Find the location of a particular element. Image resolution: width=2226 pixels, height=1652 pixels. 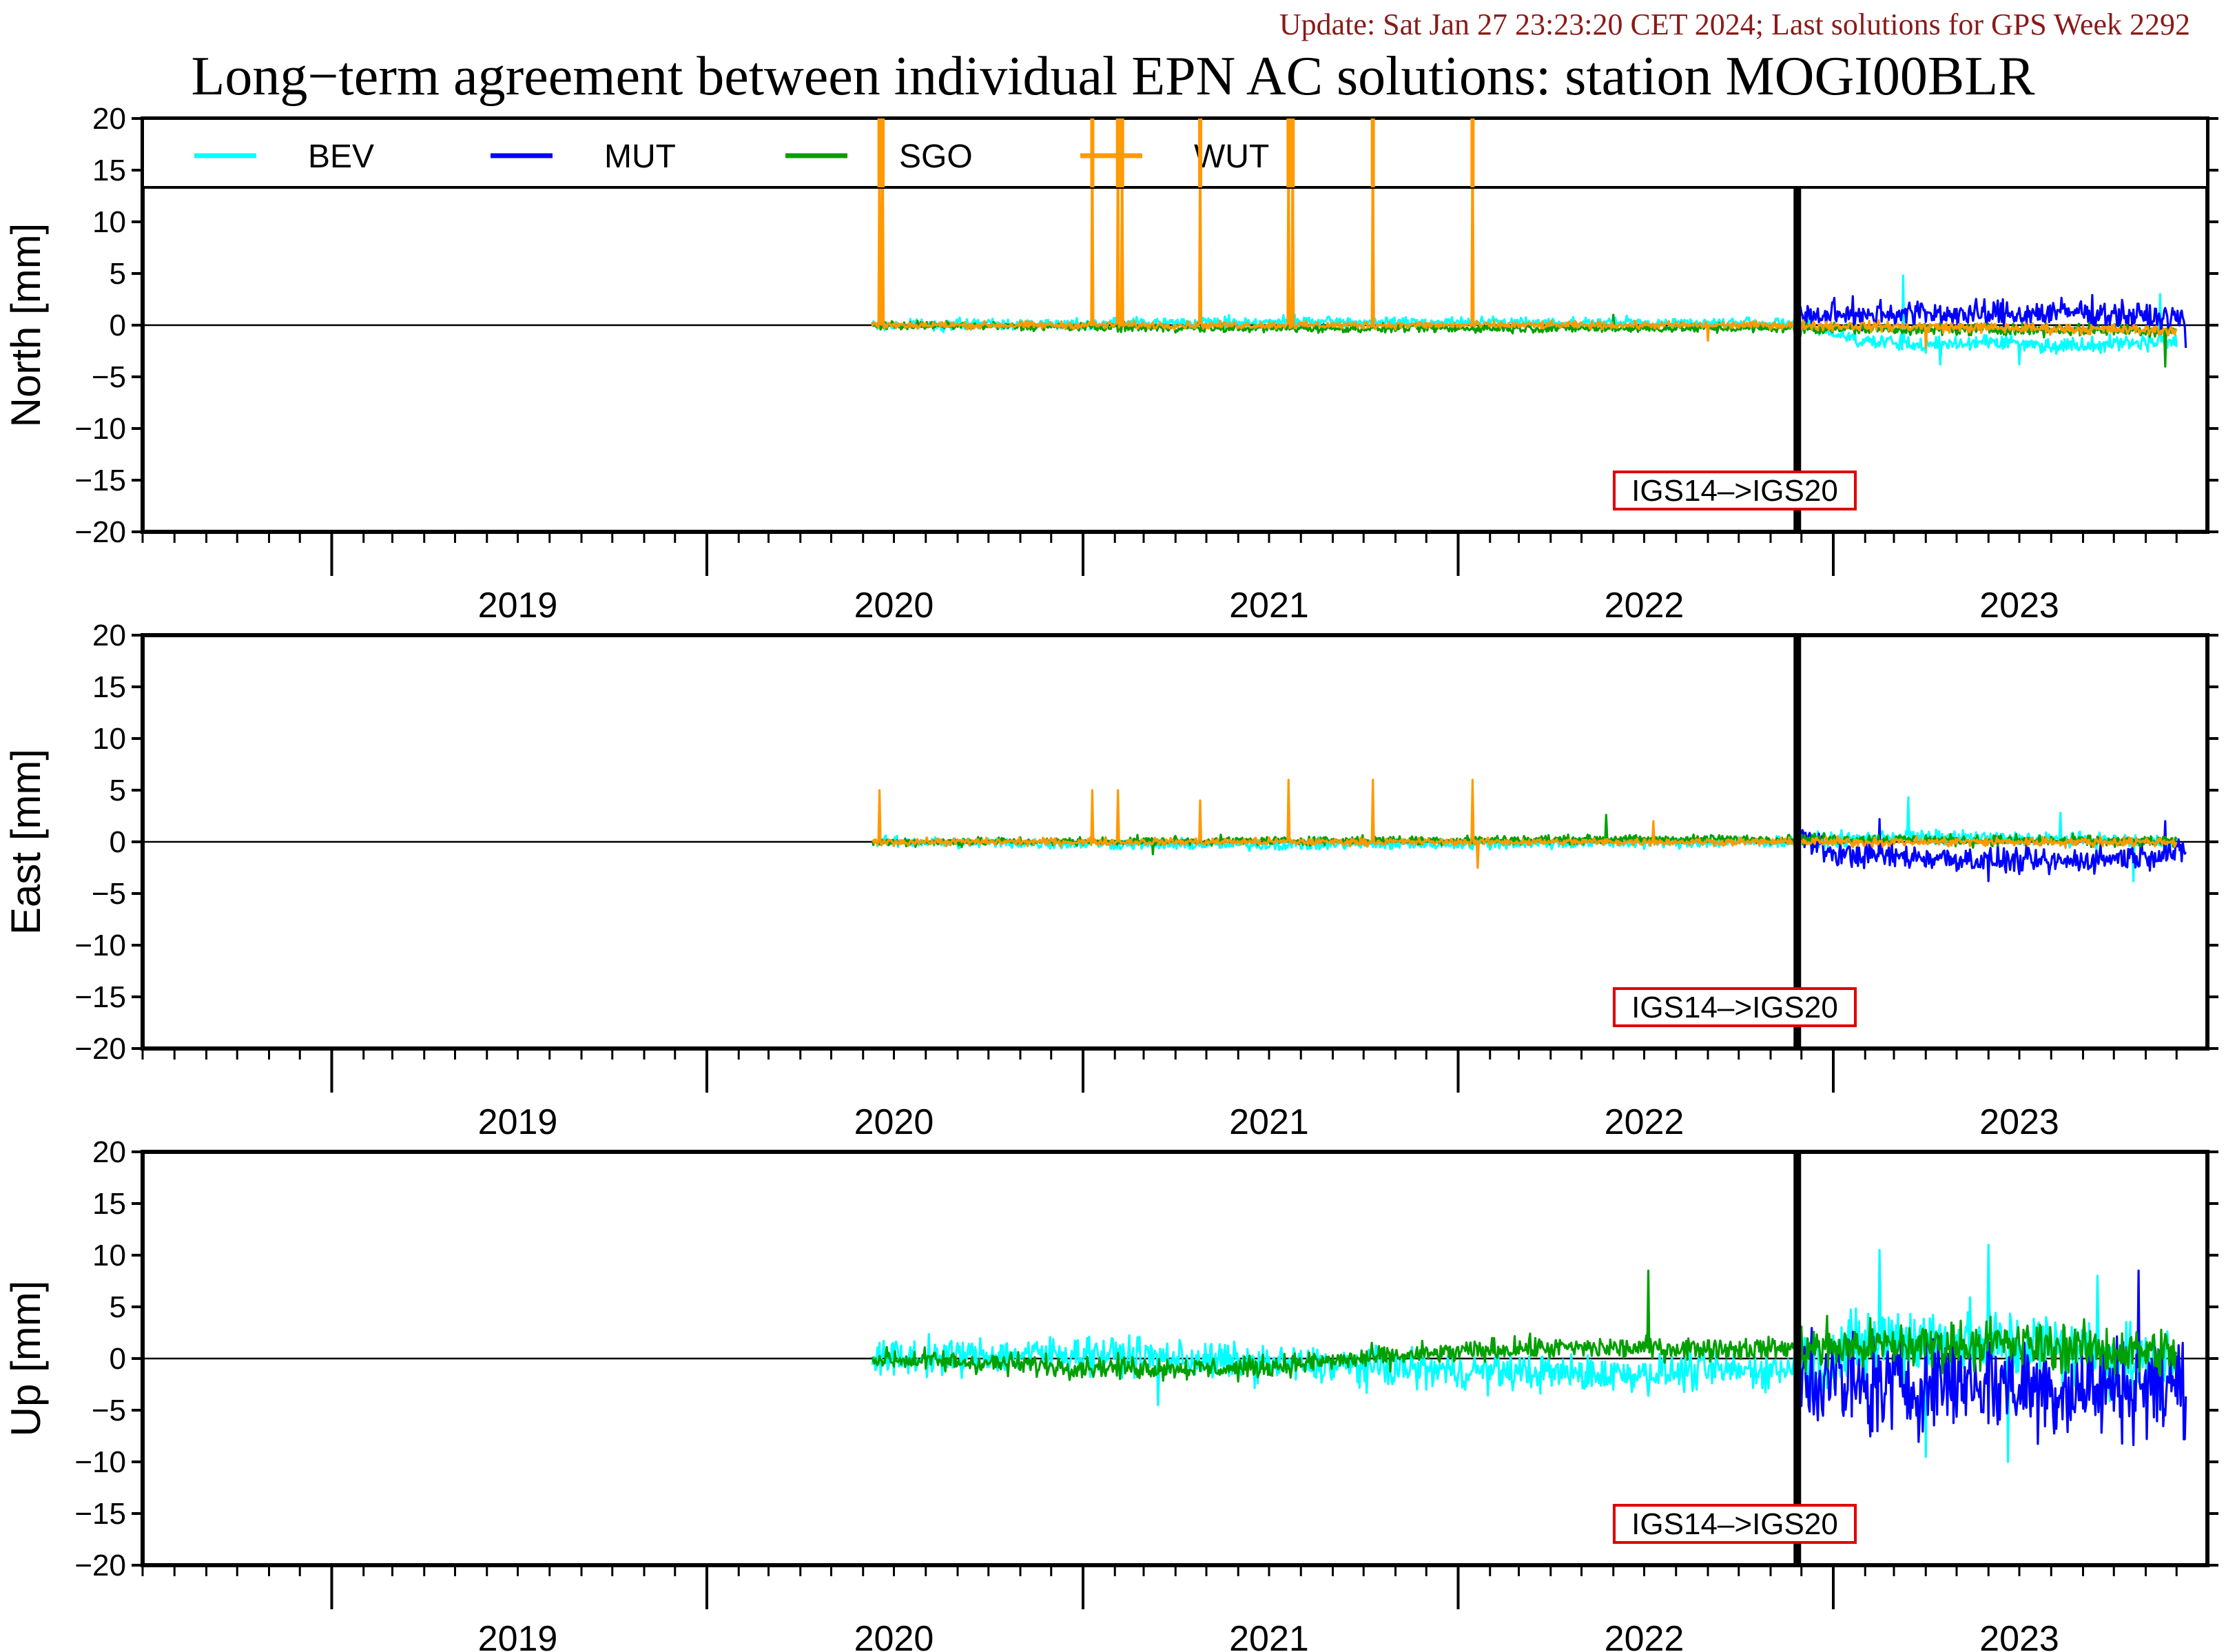

series-bev-line is located at coordinates (1524, 320).